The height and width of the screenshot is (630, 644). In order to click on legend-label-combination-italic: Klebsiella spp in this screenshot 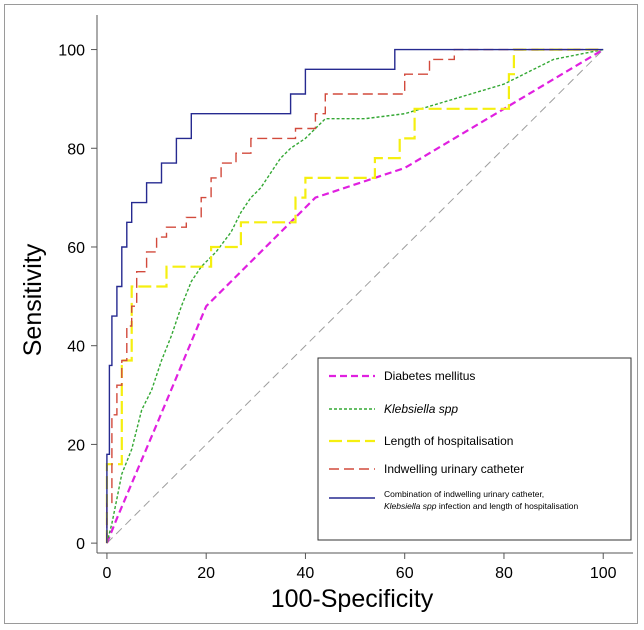, I will do `click(410, 506)`.